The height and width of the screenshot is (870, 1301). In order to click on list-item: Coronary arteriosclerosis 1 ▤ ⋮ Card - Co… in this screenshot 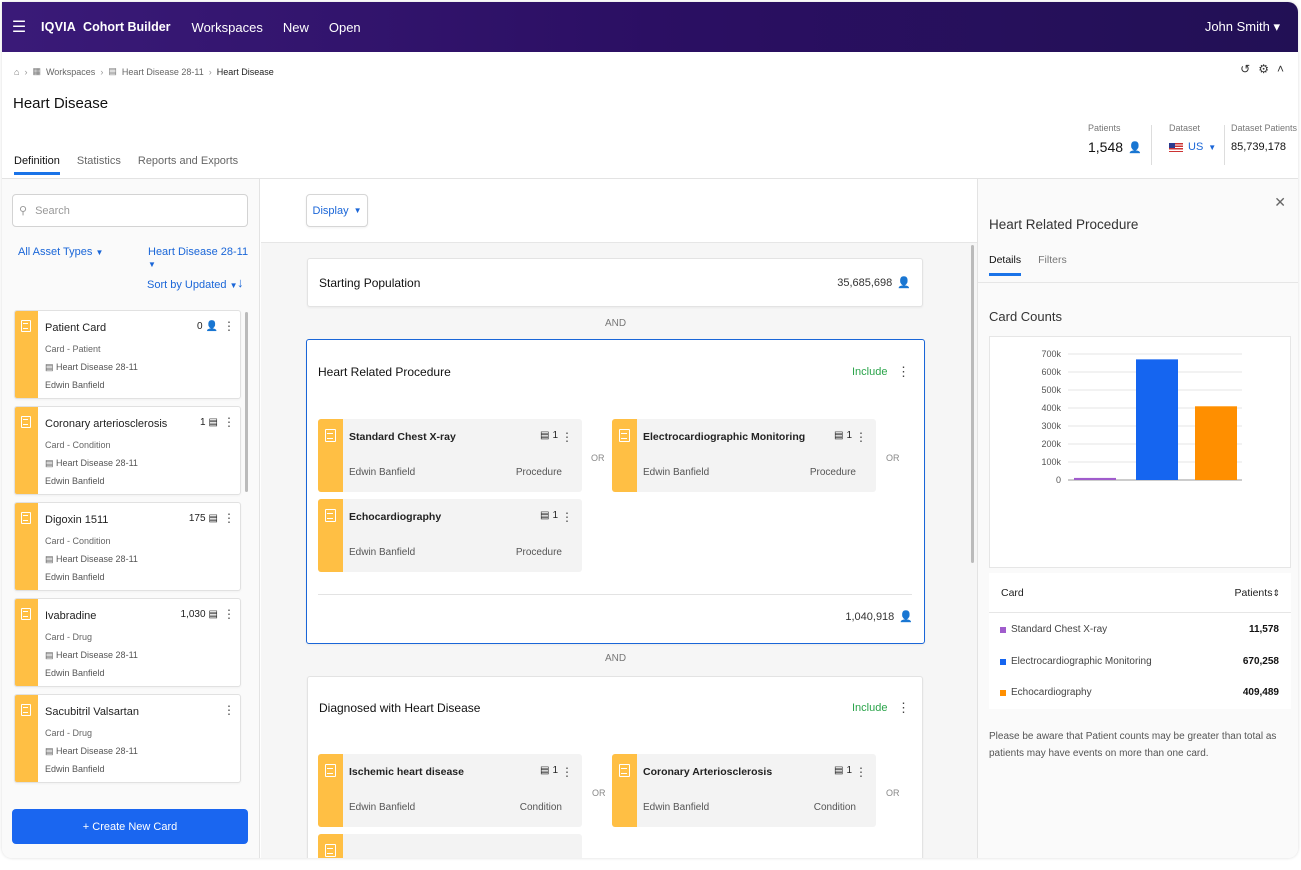, I will do `click(127, 450)`.